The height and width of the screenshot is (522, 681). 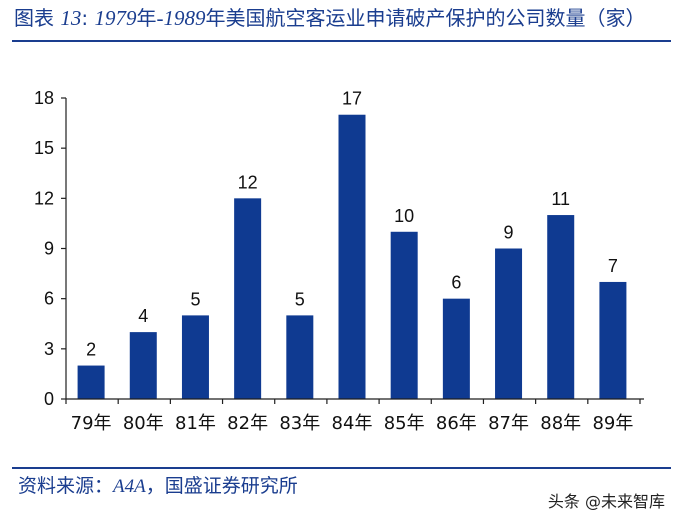 What do you see at coordinates (44, 148) in the screenshot?
I see `y-tick-label: 15` at bounding box center [44, 148].